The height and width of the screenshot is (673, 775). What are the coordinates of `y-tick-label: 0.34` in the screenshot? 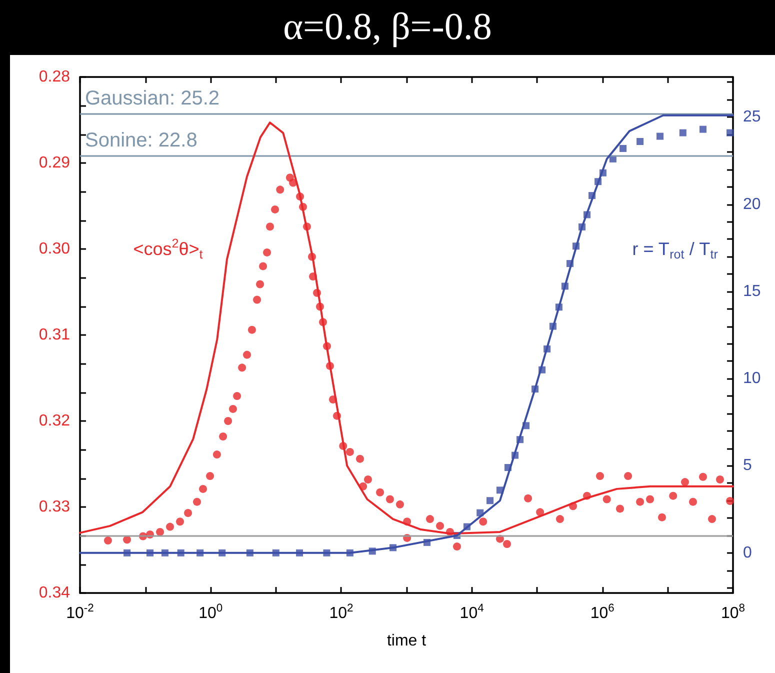 It's located at (54, 593).